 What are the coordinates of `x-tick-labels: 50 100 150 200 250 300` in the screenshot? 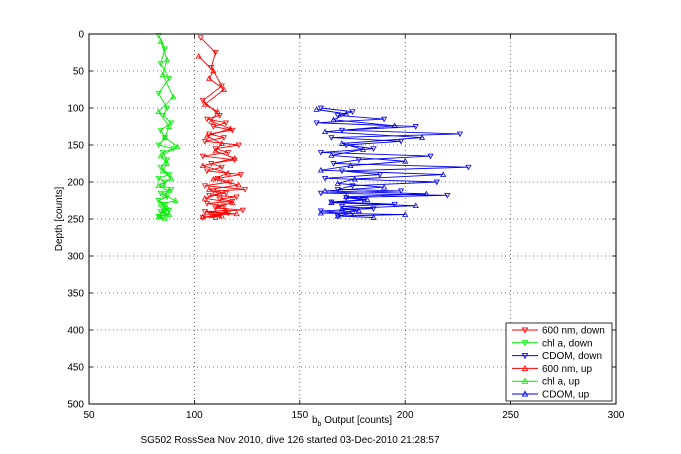 It's located at (353, 415).